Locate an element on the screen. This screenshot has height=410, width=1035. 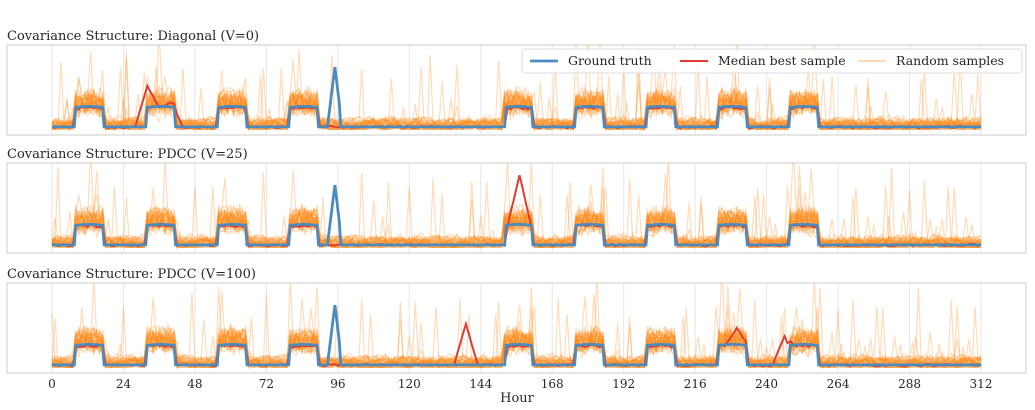
panel-title: Covariance Structure: PDCC (V=25) is located at coordinates (127, 154).